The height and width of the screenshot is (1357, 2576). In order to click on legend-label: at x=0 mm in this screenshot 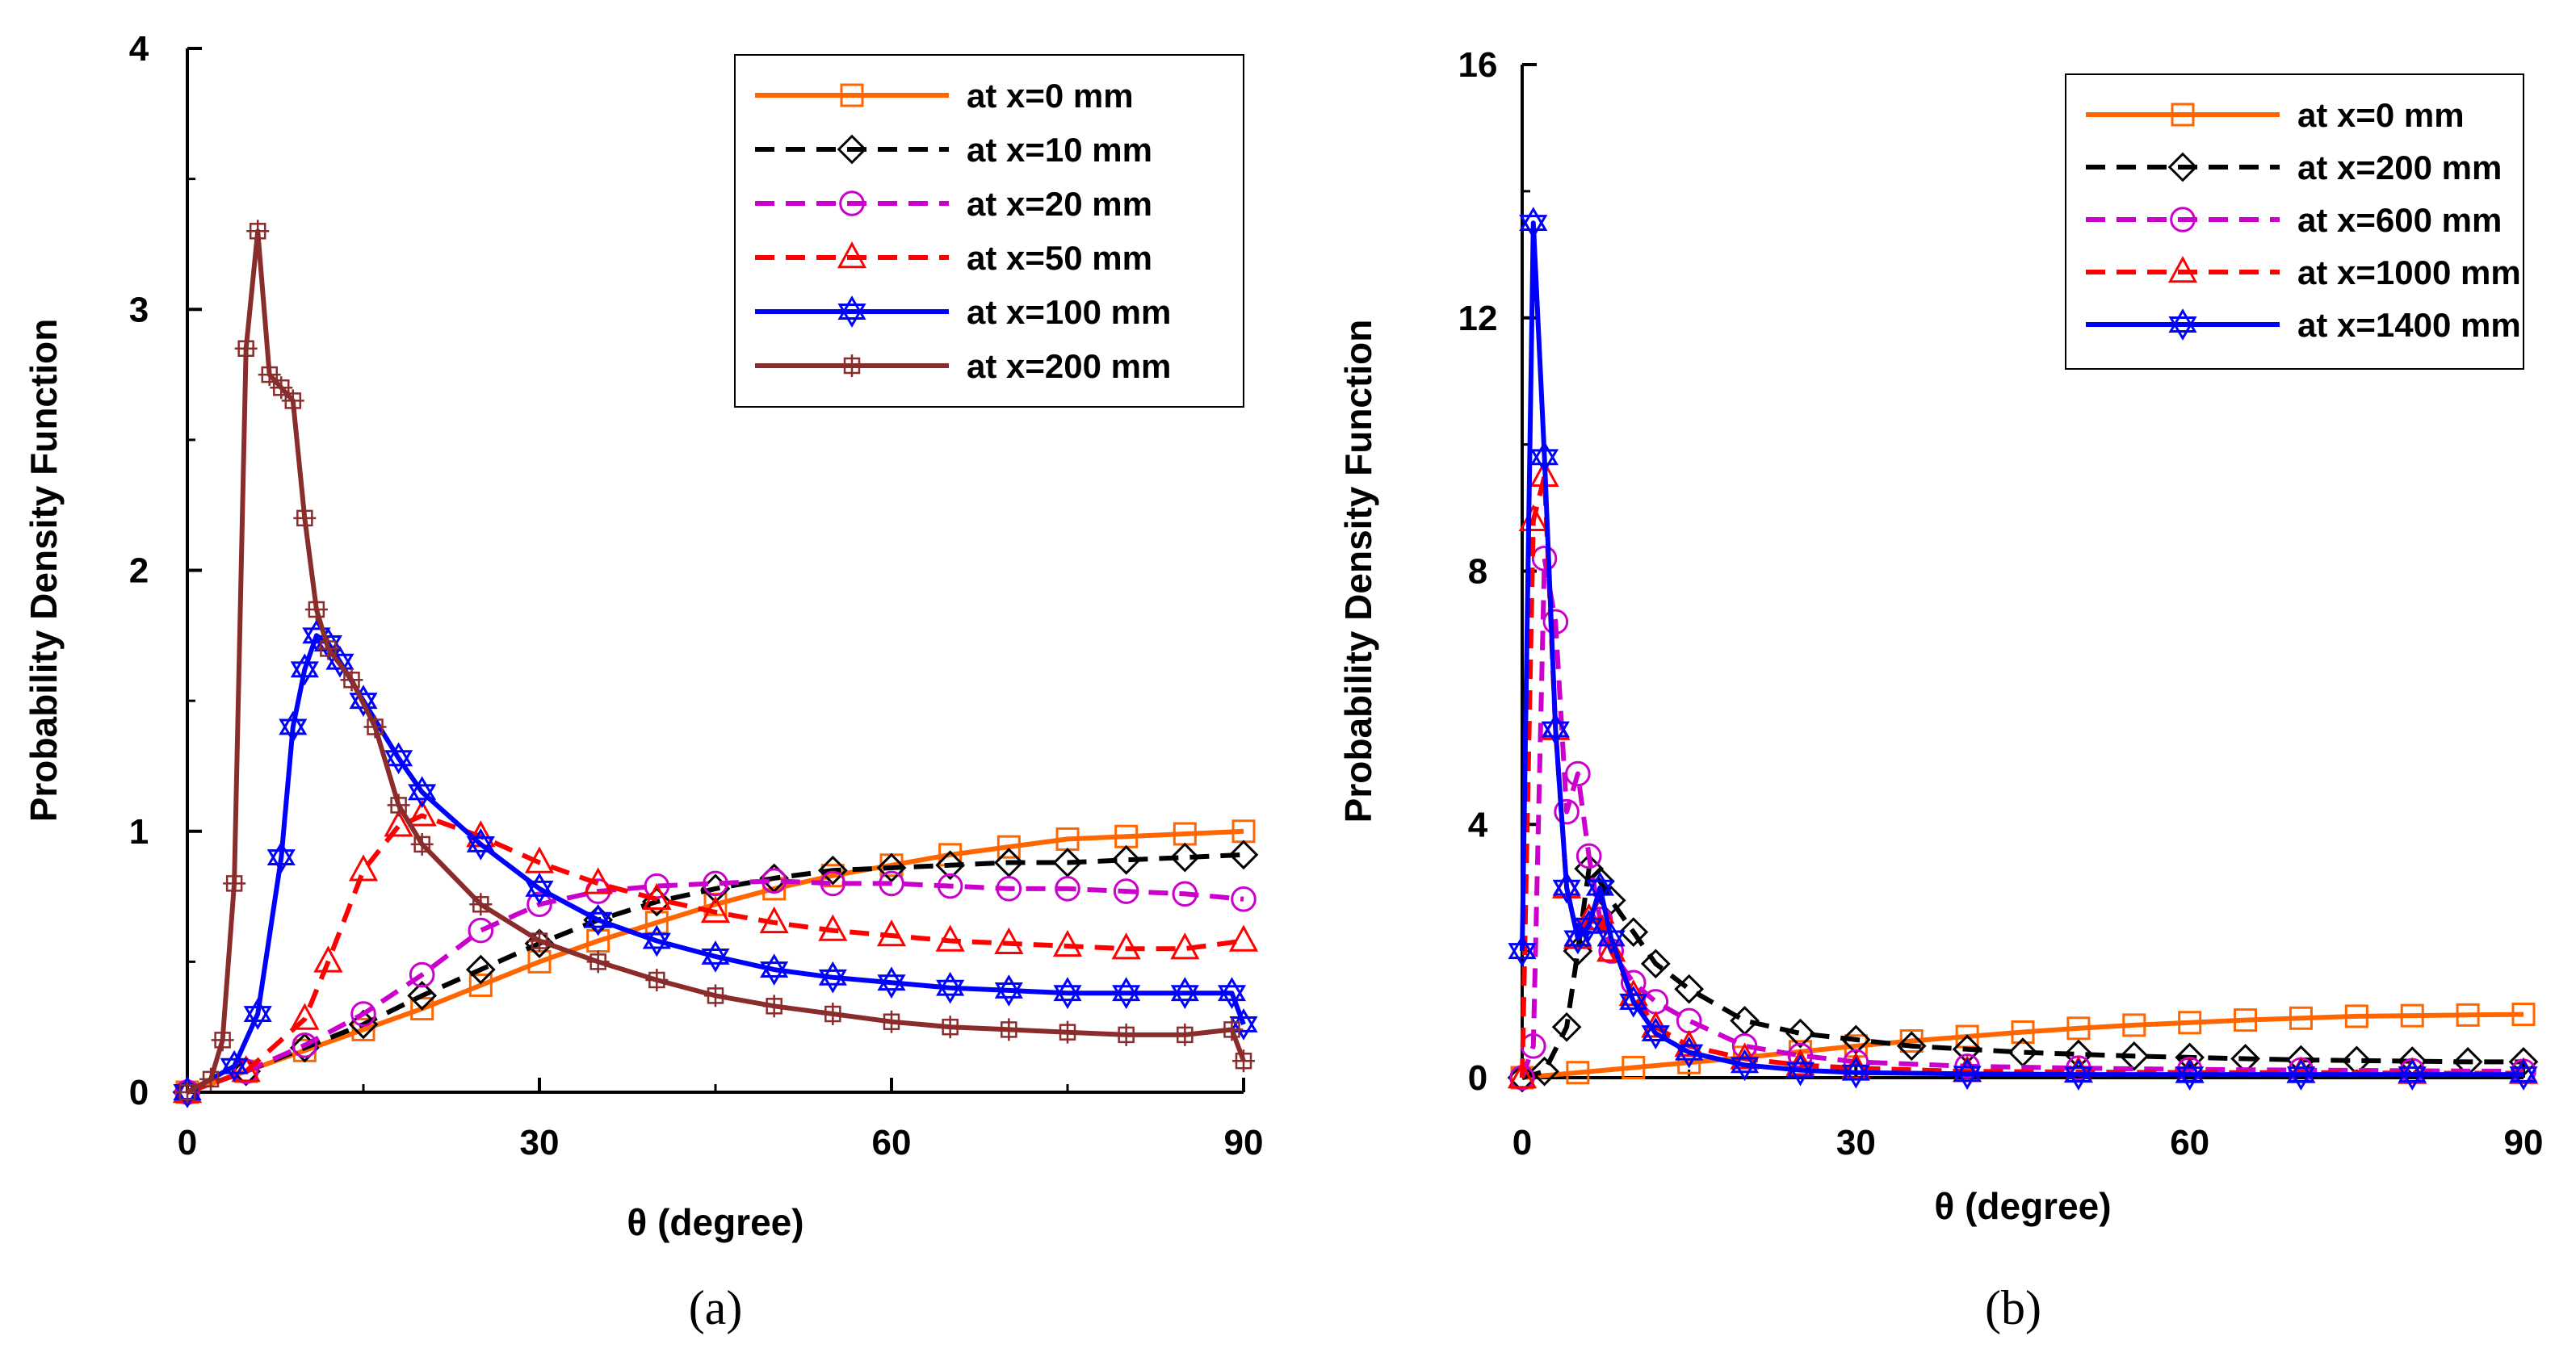, I will do `click(2381, 115)`.